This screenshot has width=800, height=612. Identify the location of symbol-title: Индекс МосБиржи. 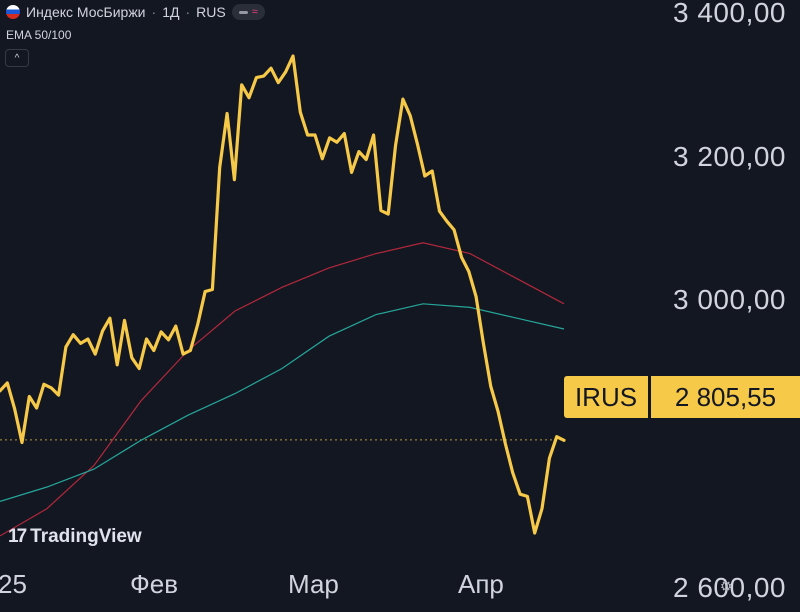
(86, 12).